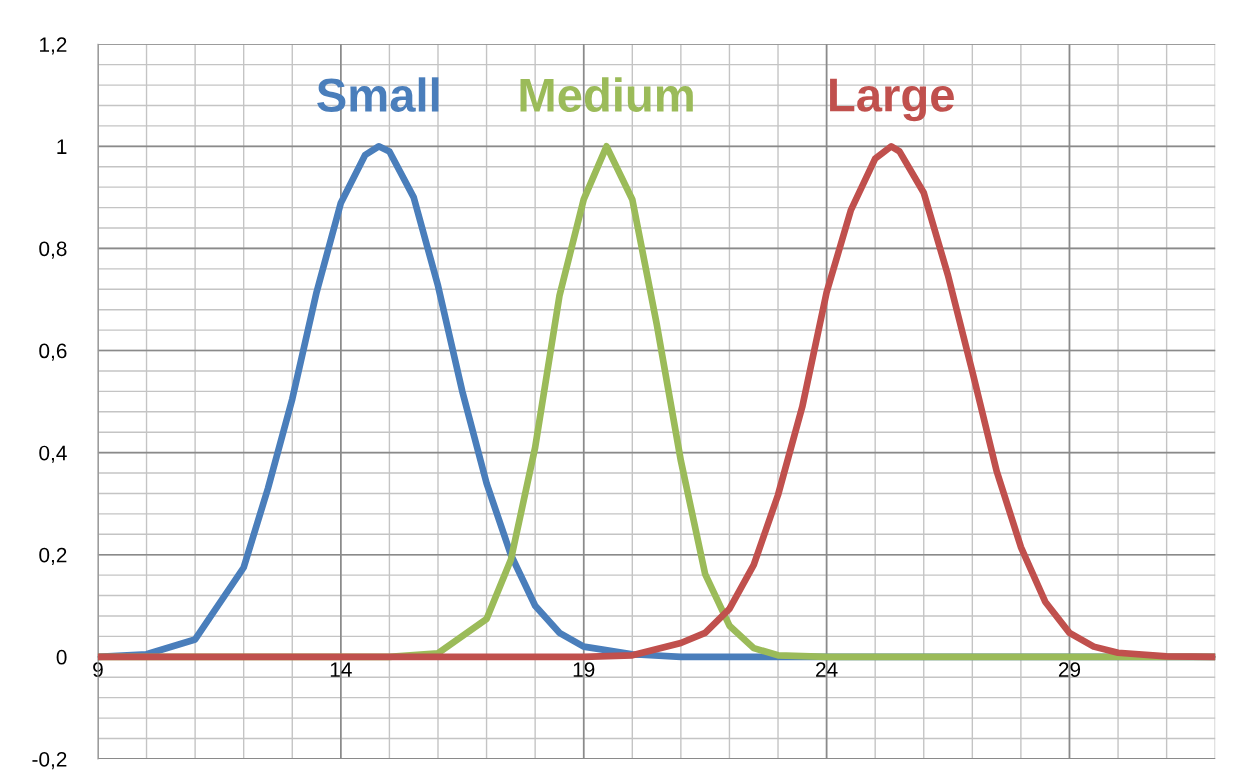 This screenshot has height=776, width=1240. What do you see at coordinates (341, 669) in the screenshot?
I see `x-tick-label: 14` at bounding box center [341, 669].